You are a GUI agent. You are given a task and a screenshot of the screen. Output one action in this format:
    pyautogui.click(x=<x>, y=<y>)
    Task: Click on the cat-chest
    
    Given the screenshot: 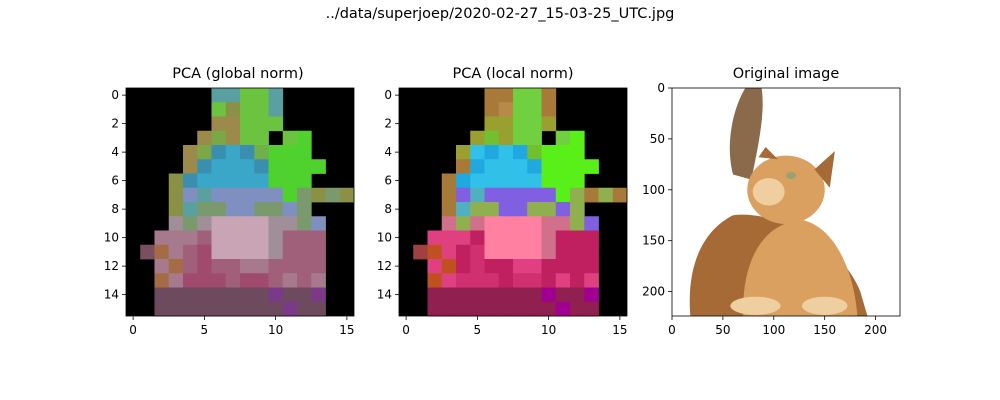 What is the action you would take?
    pyautogui.click(x=800, y=268)
    